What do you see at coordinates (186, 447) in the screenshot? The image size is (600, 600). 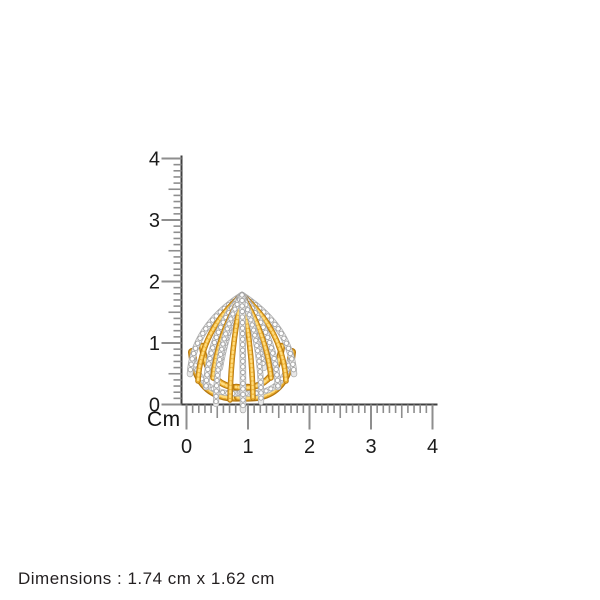 I see `x-axis-tick-label: 0` at bounding box center [186, 447].